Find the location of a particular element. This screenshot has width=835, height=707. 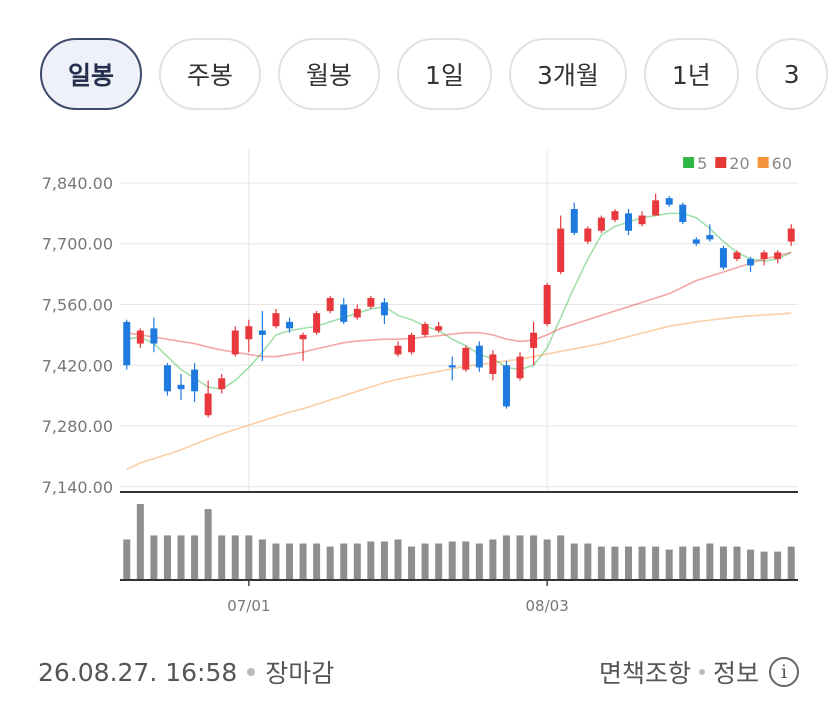

period-tab: 월봉 is located at coordinates (329, 74).